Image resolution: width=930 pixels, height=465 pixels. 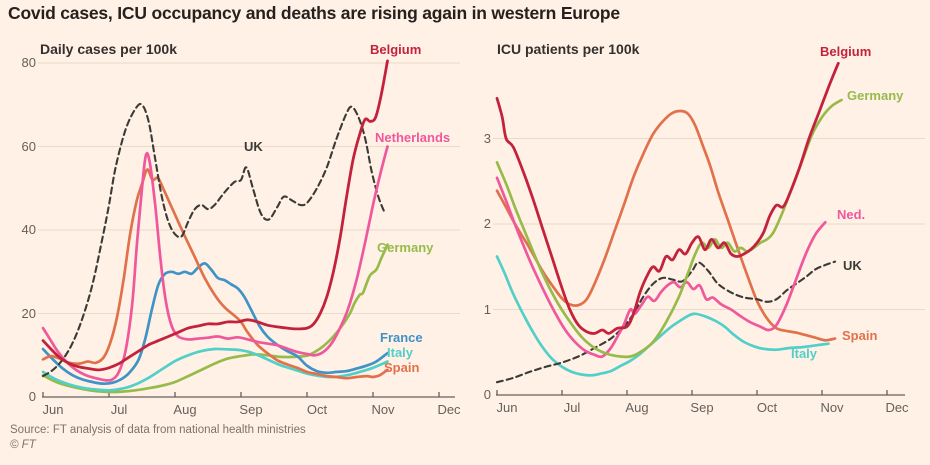 I want to click on series-label-france: France, so click(x=401, y=337).